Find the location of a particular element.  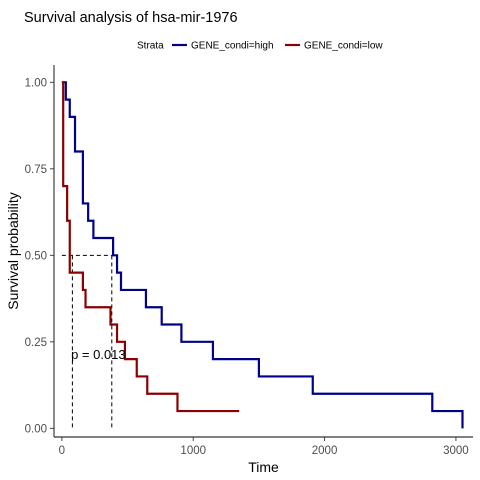

chart-title: Survival analysis of hsa-mir-1976 is located at coordinates (131, 18).